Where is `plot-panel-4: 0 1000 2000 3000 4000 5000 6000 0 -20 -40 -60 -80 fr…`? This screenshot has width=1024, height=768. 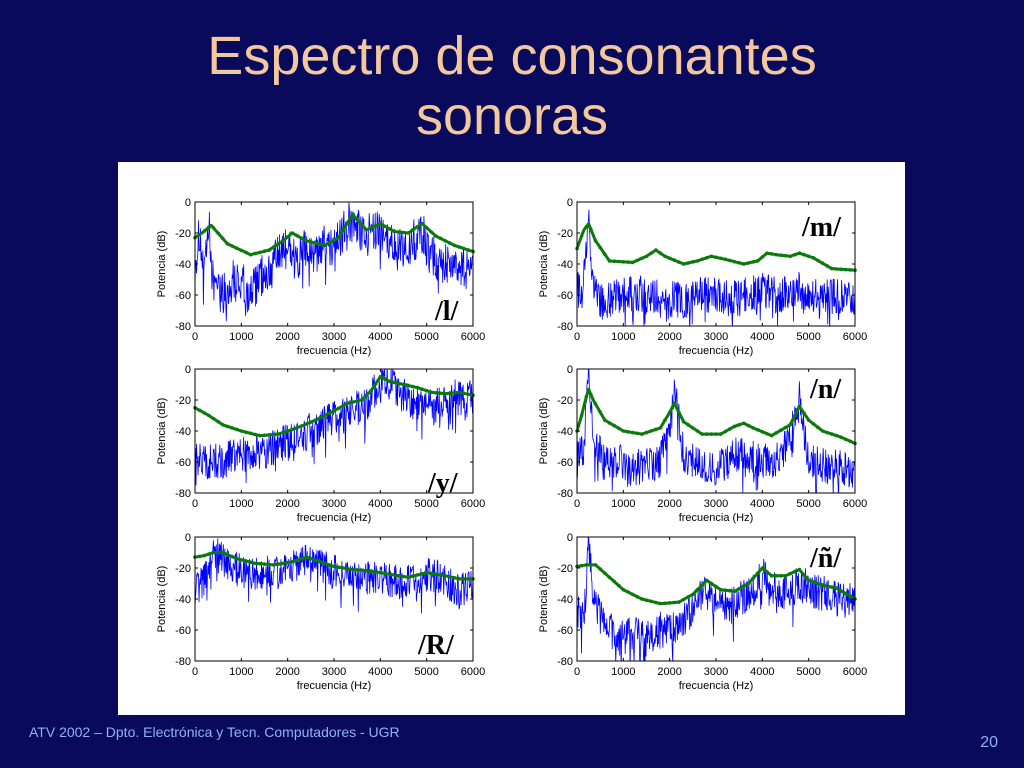 plot-panel-4: 0 1000 2000 3000 4000 5000 6000 0 -20 -40 -60 -80 fr… is located at coordinates (702, 444).